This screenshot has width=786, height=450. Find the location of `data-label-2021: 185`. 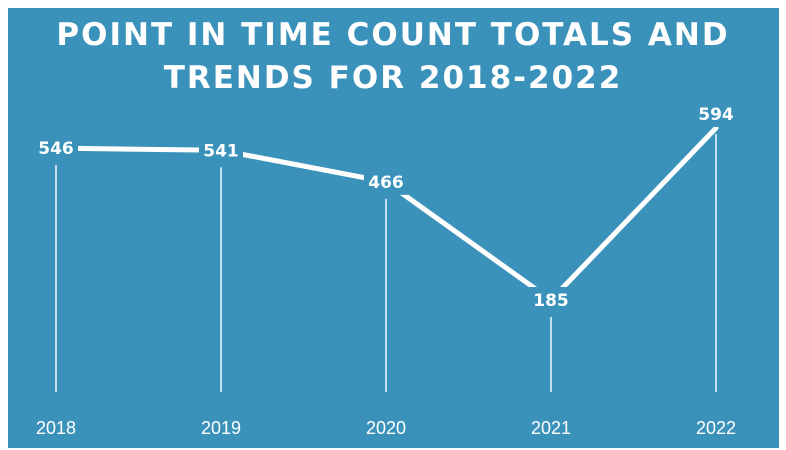

data-label-2021: 185 is located at coordinates (551, 301).